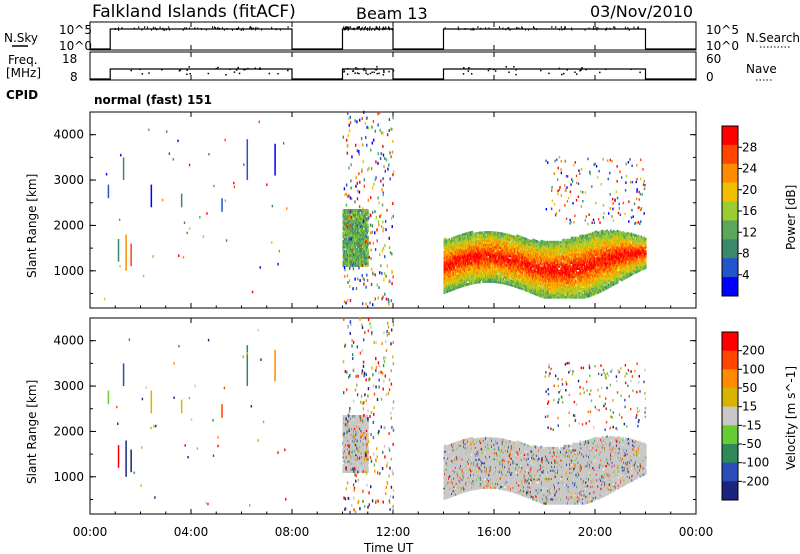 The image size is (800, 554). I want to click on freq-label: Freq., so click(23, 60).